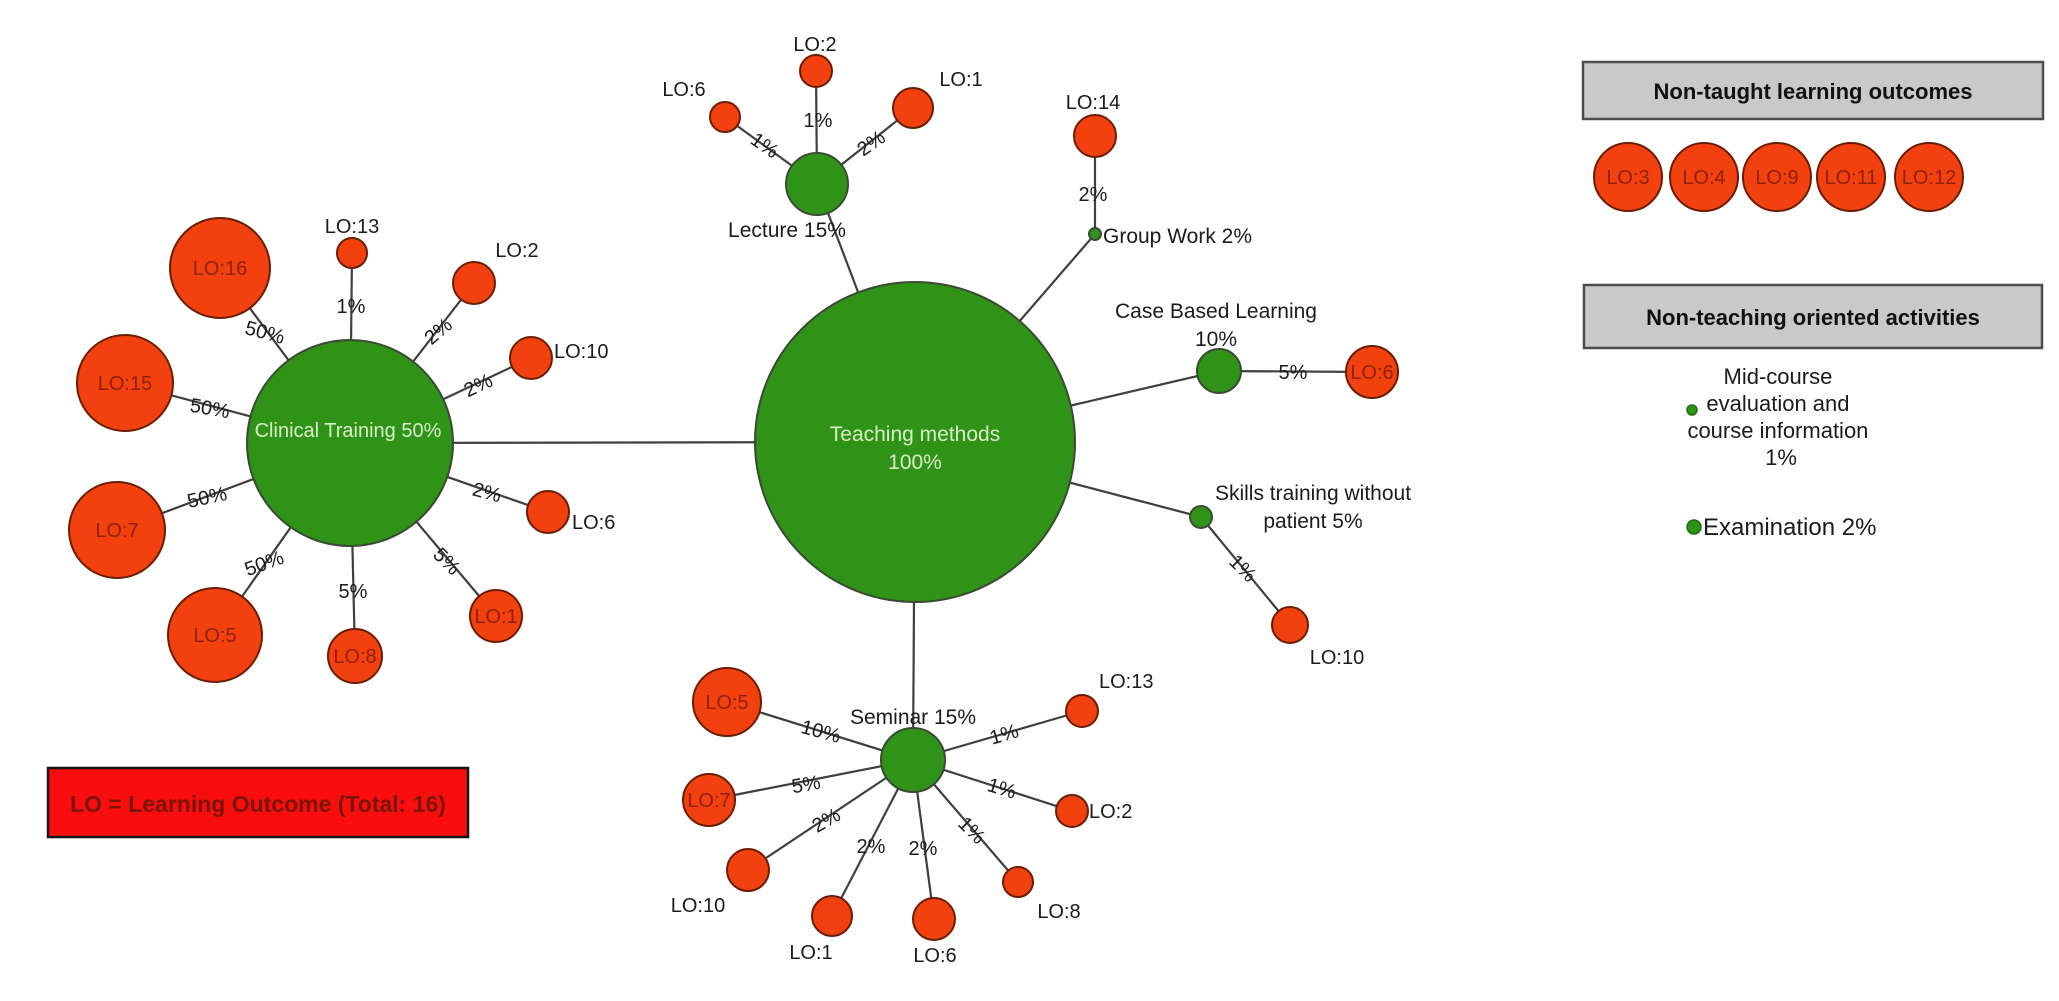 The height and width of the screenshot is (1001, 2059). I want to click on non-taught-lo3-circle, so click(1628, 177).